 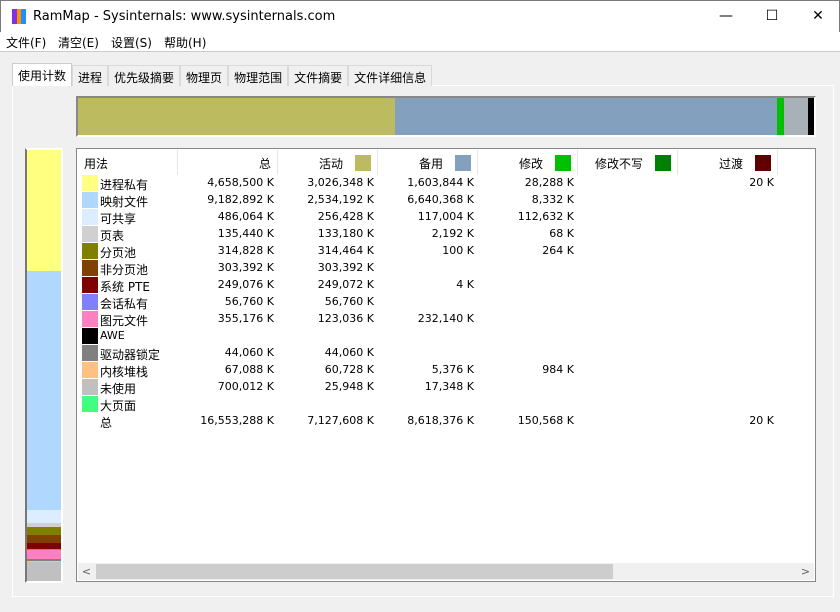 What do you see at coordinates (447, 234) in the screenshot?
I see `table-row: 页表 135,440 K 133,180 K 2,192 K 68 K` at bounding box center [447, 234].